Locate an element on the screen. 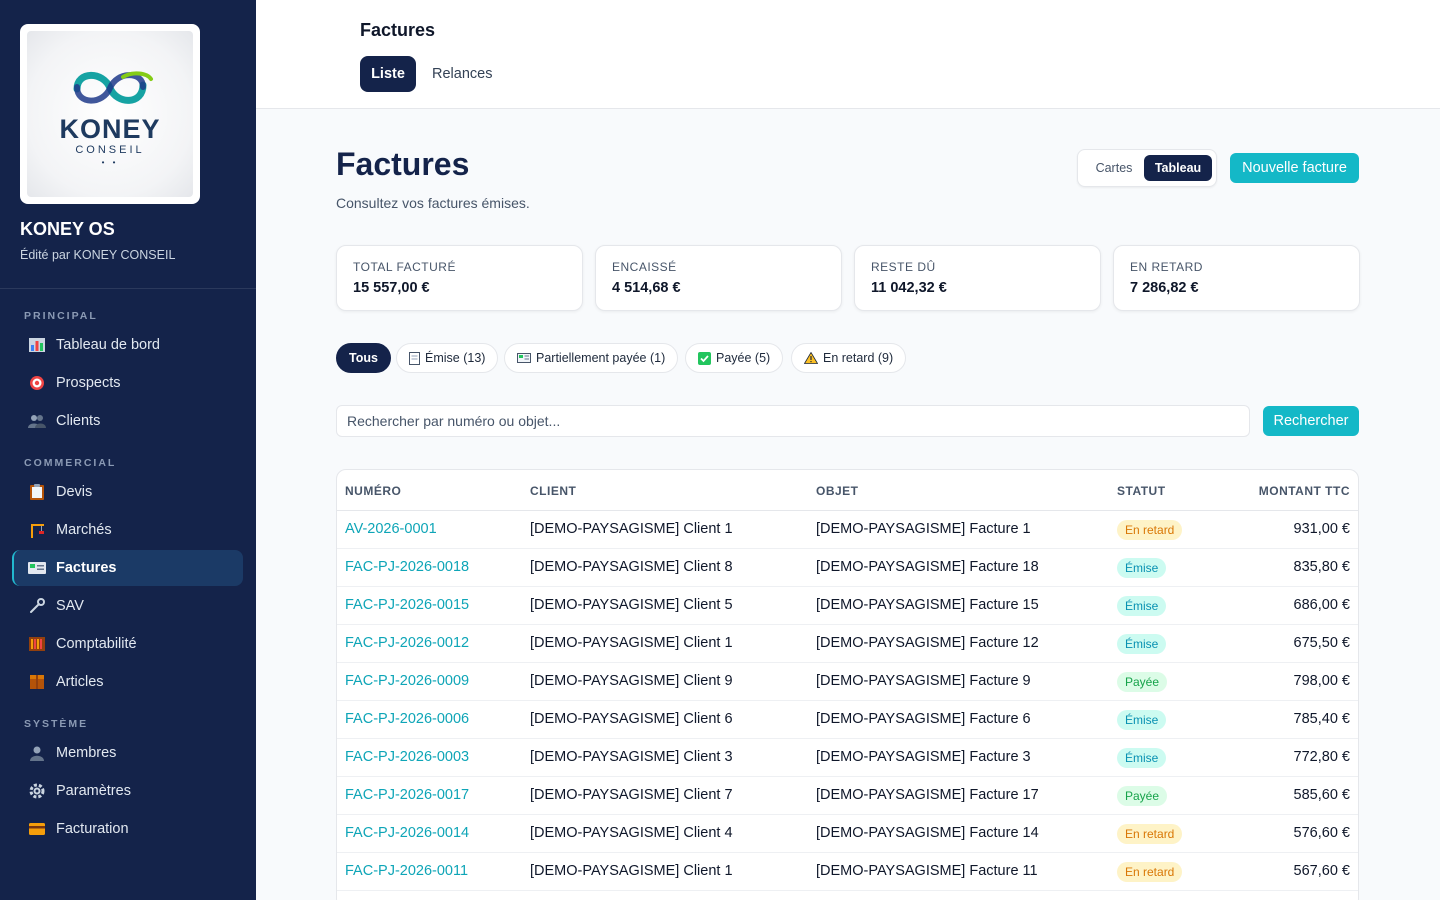 Image resolution: width=1440 pixels, height=900 pixels. sidebar-item-label: SAV is located at coordinates (70, 606).